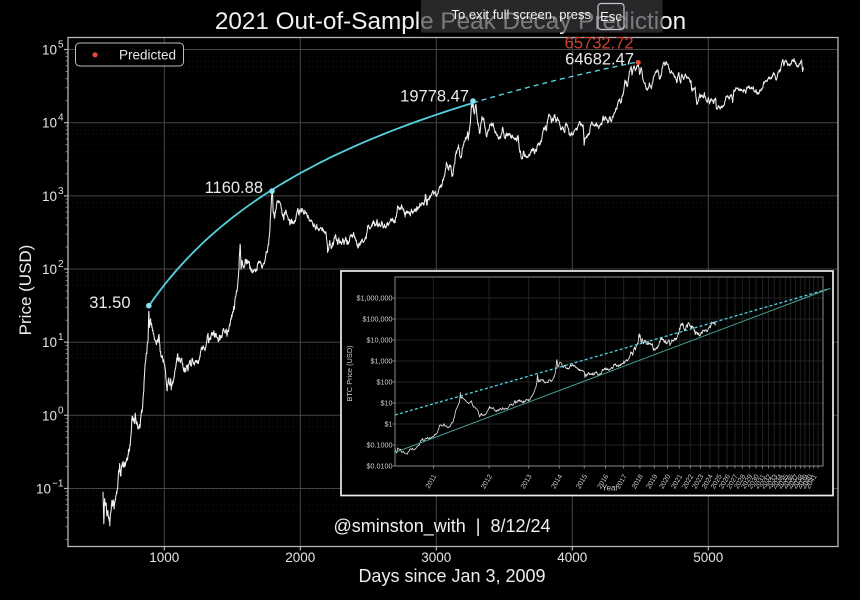 The height and width of the screenshot is (600, 860). What do you see at coordinates (436, 557) in the screenshot?
I see `svg-text: 3000` at bounding box center [436, 557].